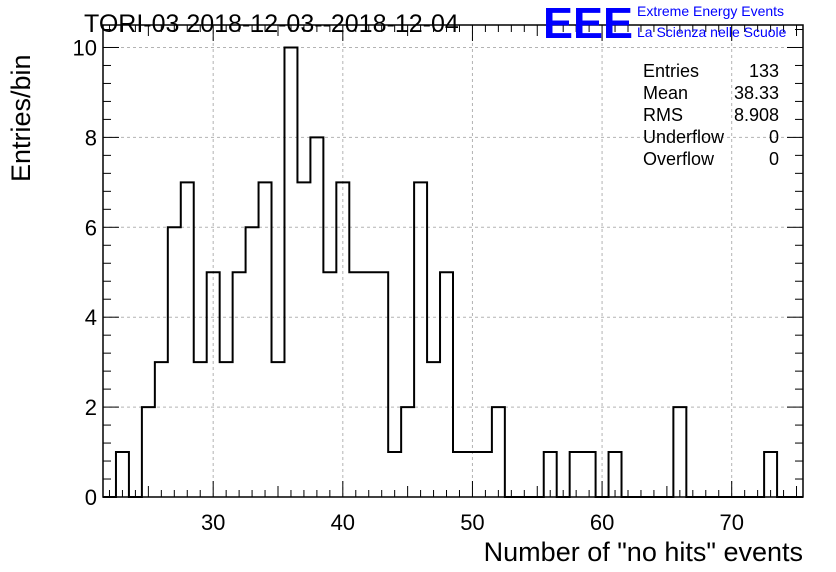 Image resolution: width=836 pixels, height=572 pixels. Describe the element at coordinates (712, 32) in the screenshot. I see `logo-caption-line2: La Scienza nelle Scuole` at that location.